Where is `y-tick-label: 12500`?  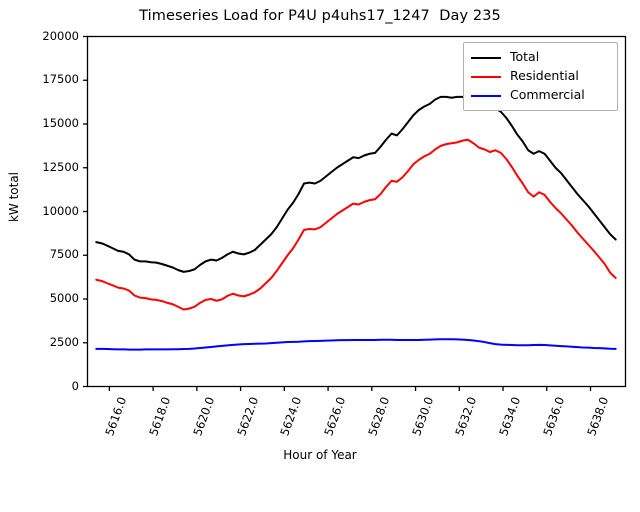
y-tick-label: 12500 is located at coordinates (49, 167).